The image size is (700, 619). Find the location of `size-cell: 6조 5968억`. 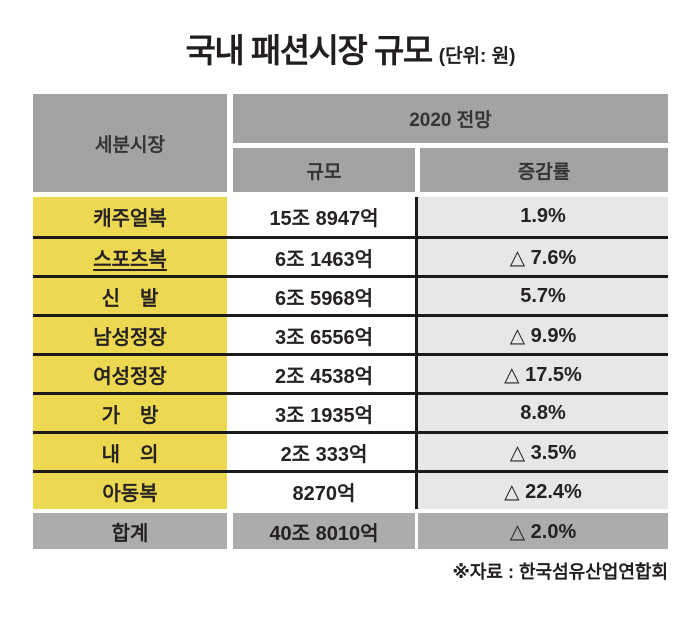

size-cell: 6조 5968억 is located at coordinates (324, 296).